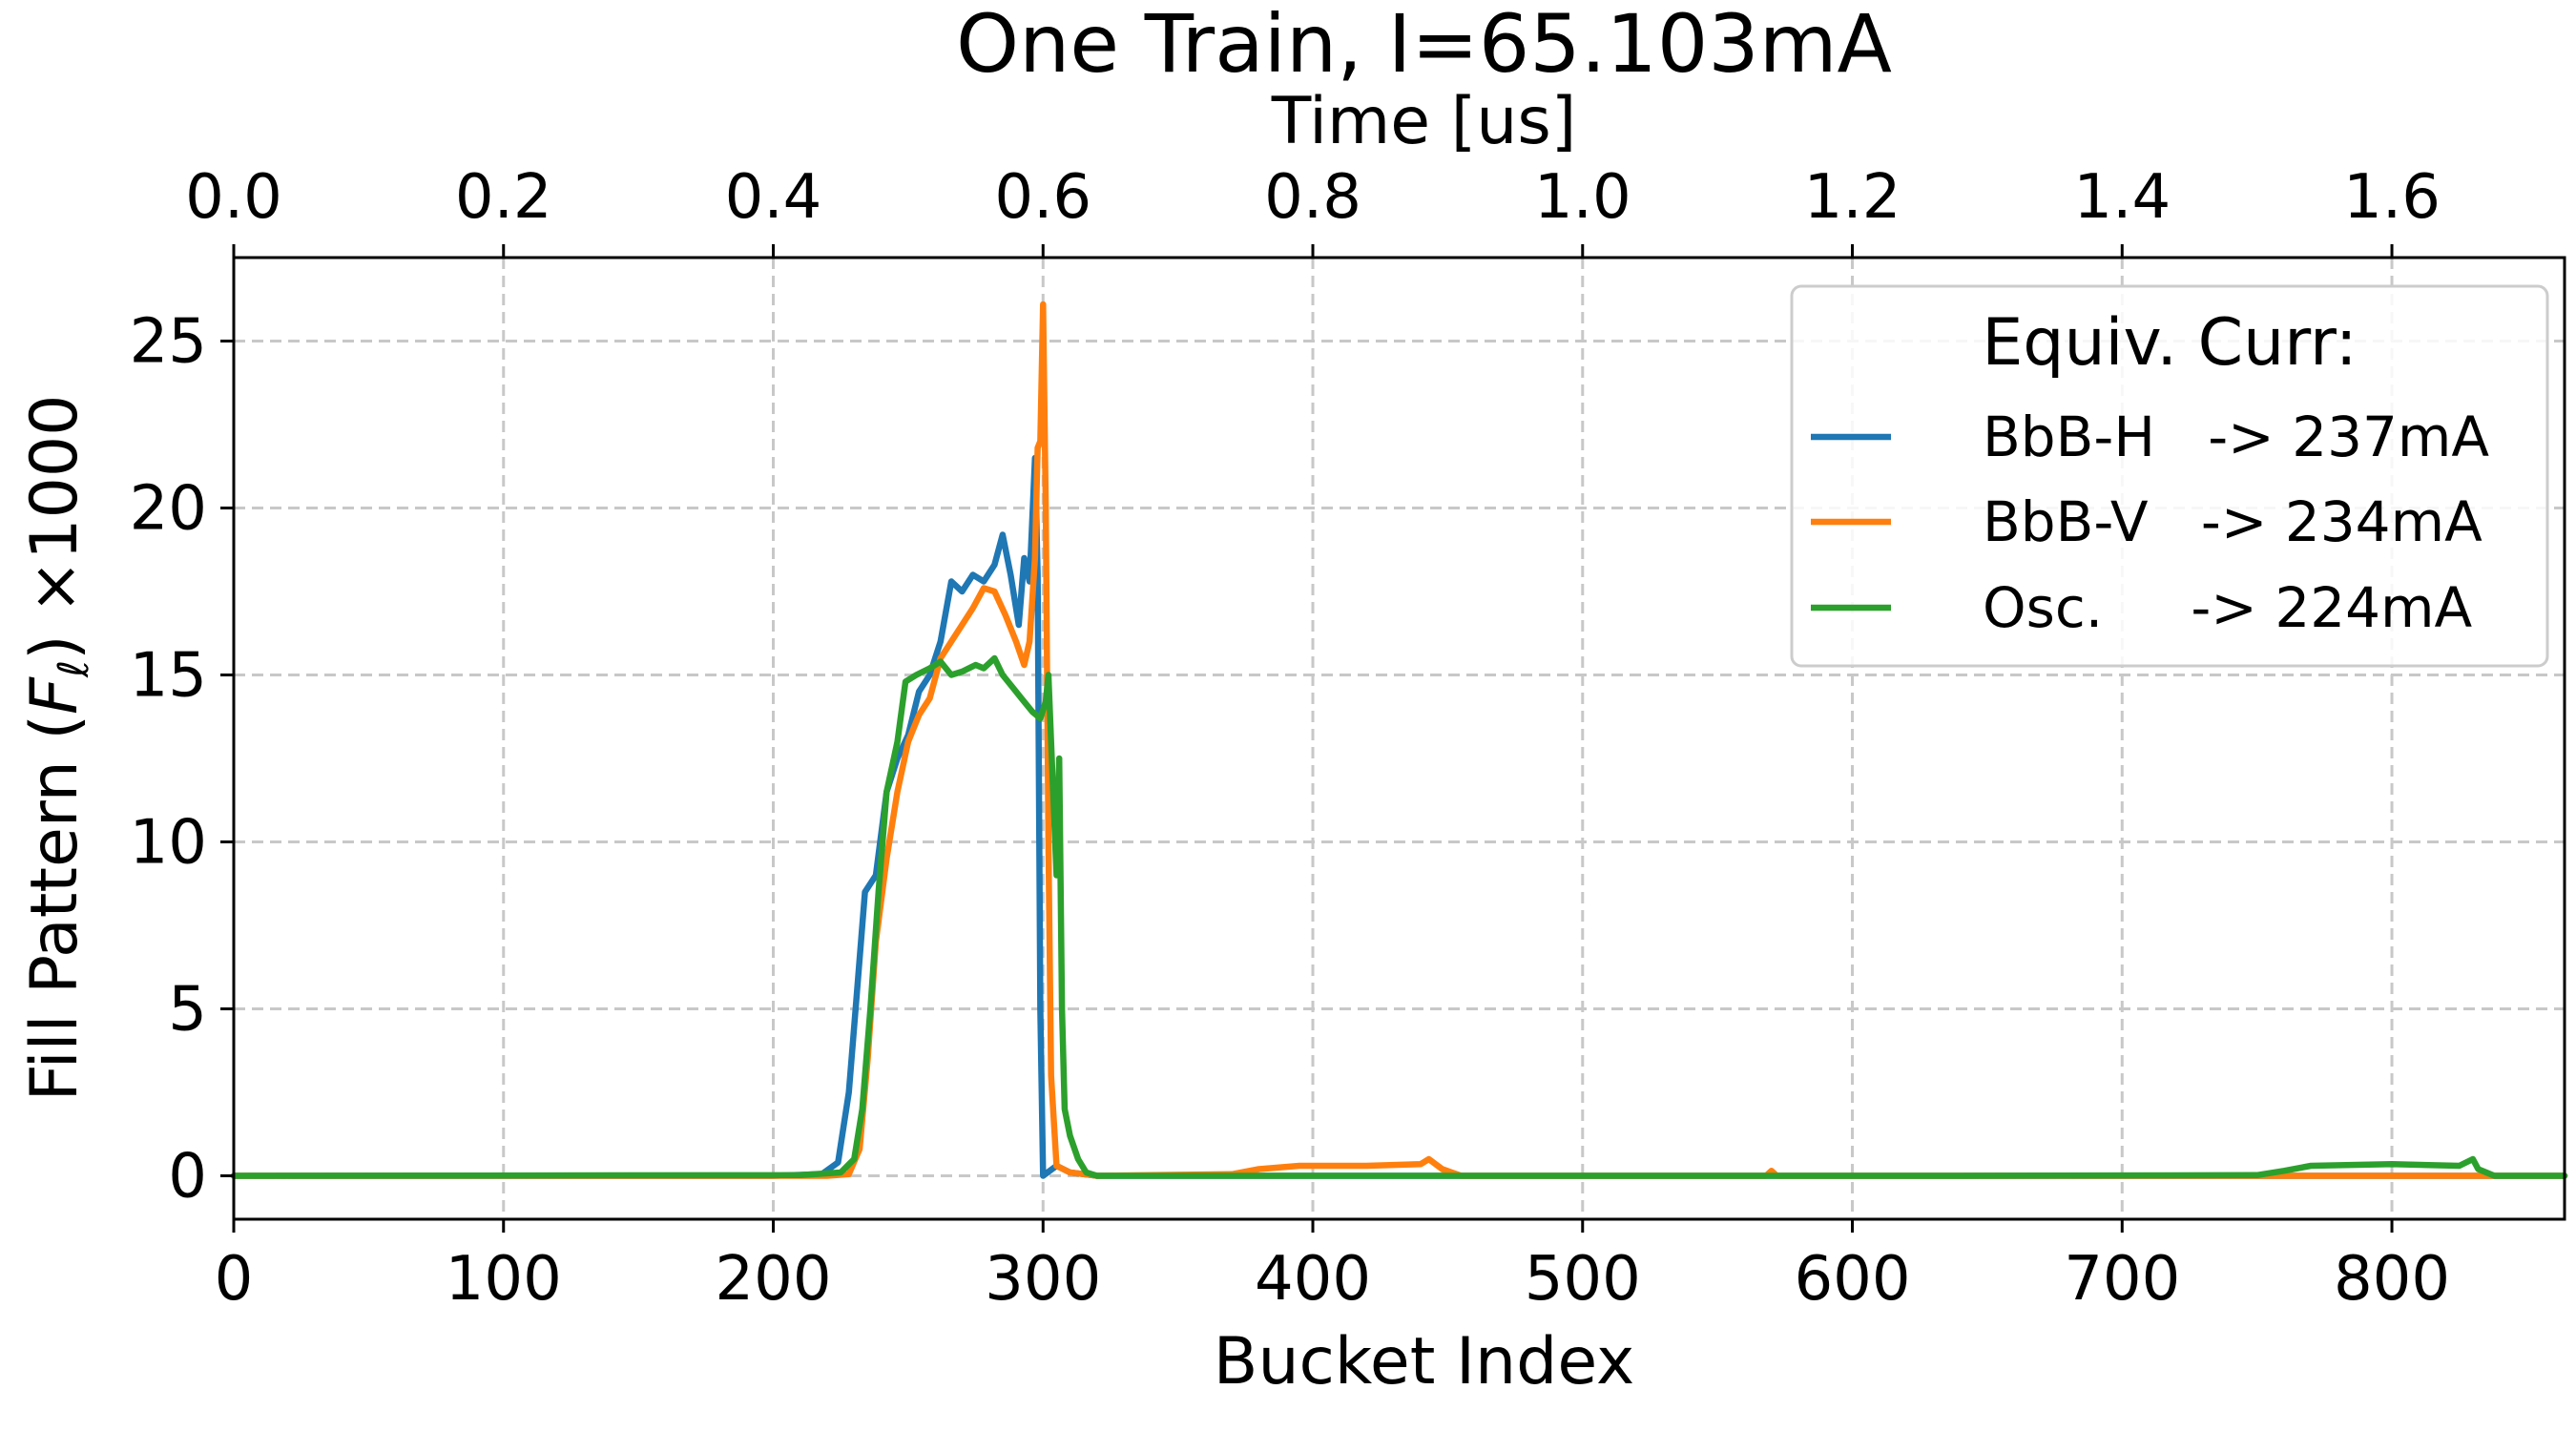 The image size is (2576, 1431). What do you see at coordinates (1424, 45) in the screenshot?
I see `chart-title: One Train, I=65.103mA` at bounding box center [1424, 45].